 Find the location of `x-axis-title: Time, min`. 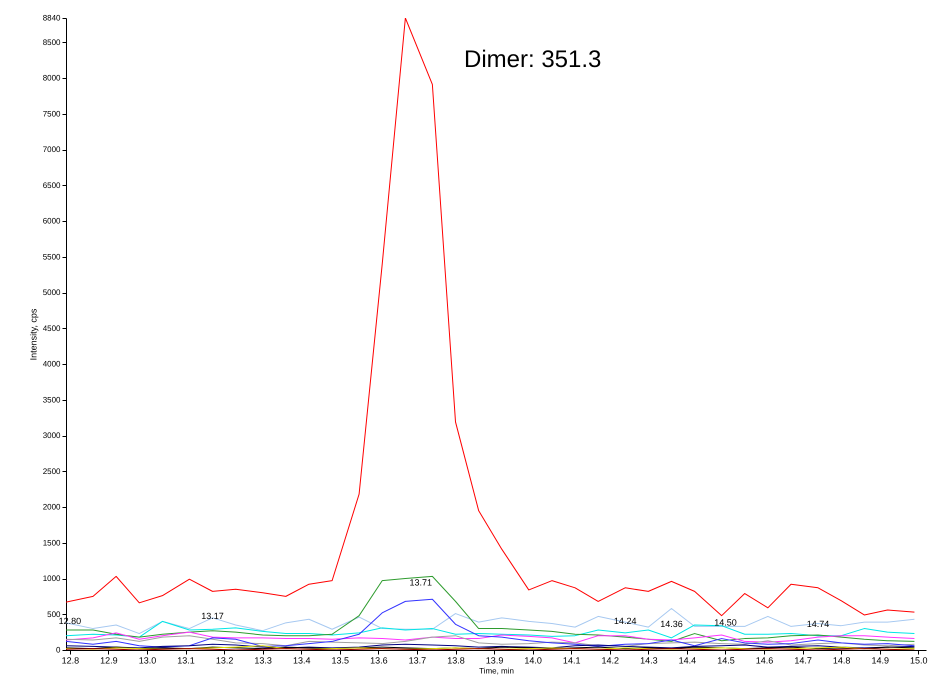

x-axis-title: Time, min is located at coordinates (496, 671).